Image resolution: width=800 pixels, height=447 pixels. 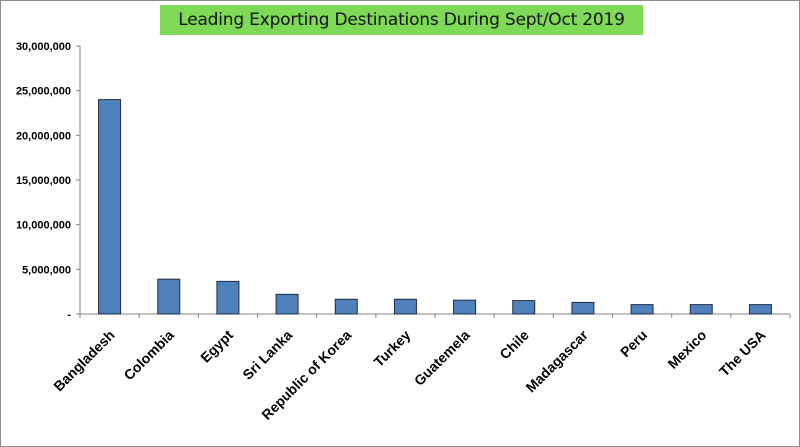 I want to click on bar-chile, so click(x=524, y=307).